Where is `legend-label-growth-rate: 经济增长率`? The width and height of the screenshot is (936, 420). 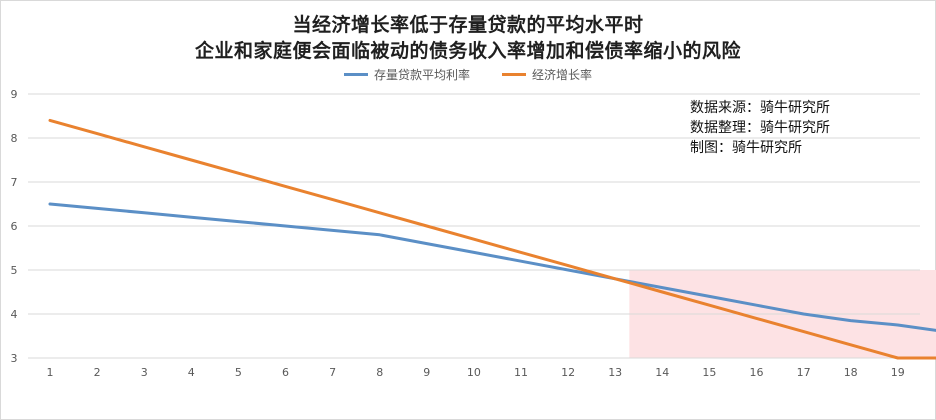
legend-label-growth-rate: 经济增长率 is located at coordinates (562, 74).